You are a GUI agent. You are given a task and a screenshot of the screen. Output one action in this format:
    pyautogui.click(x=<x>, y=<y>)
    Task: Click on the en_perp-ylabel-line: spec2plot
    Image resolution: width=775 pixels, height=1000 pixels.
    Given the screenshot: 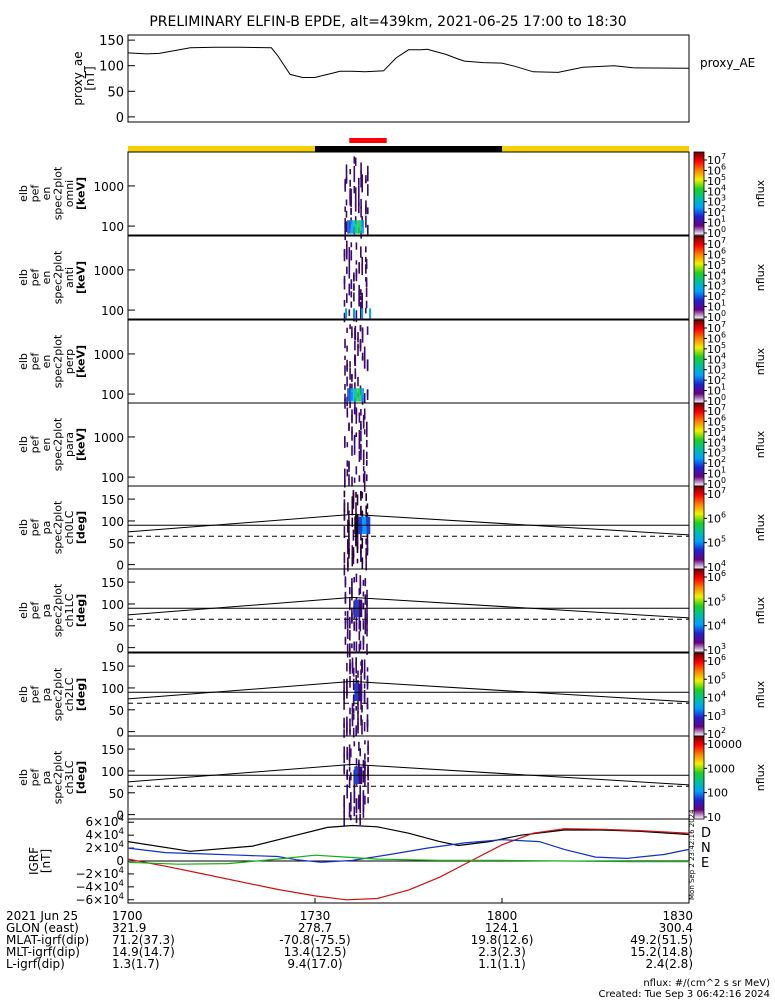 What is the action you would take?
    pyautogui.click(x=58, y=361)
    